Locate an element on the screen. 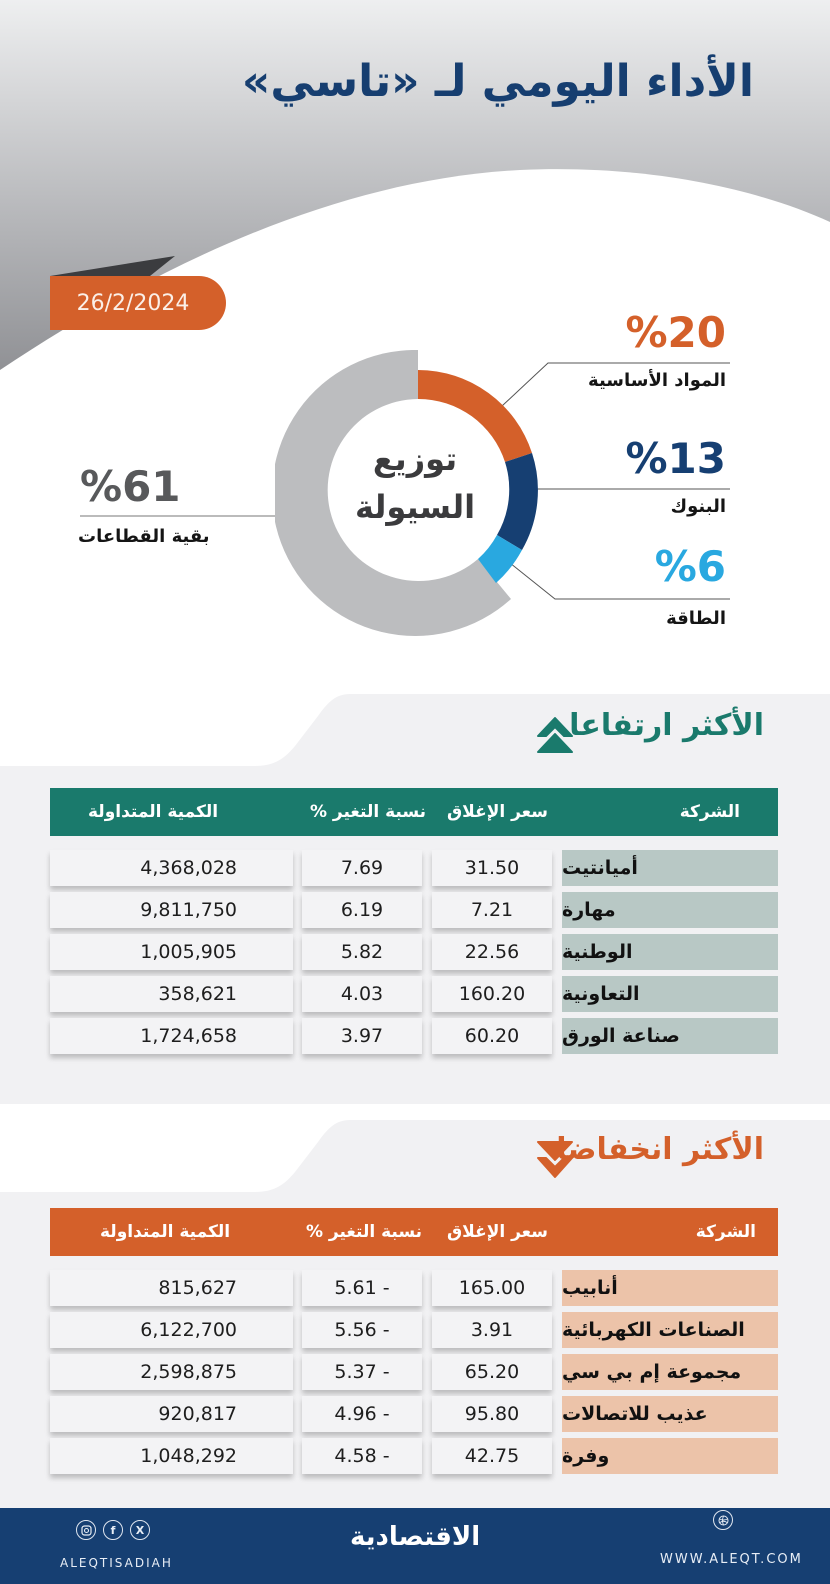 The height and width of the screenshot is (1584, 830). donut-center-label: توزيع السيولة is located at coordinates (415, 483).